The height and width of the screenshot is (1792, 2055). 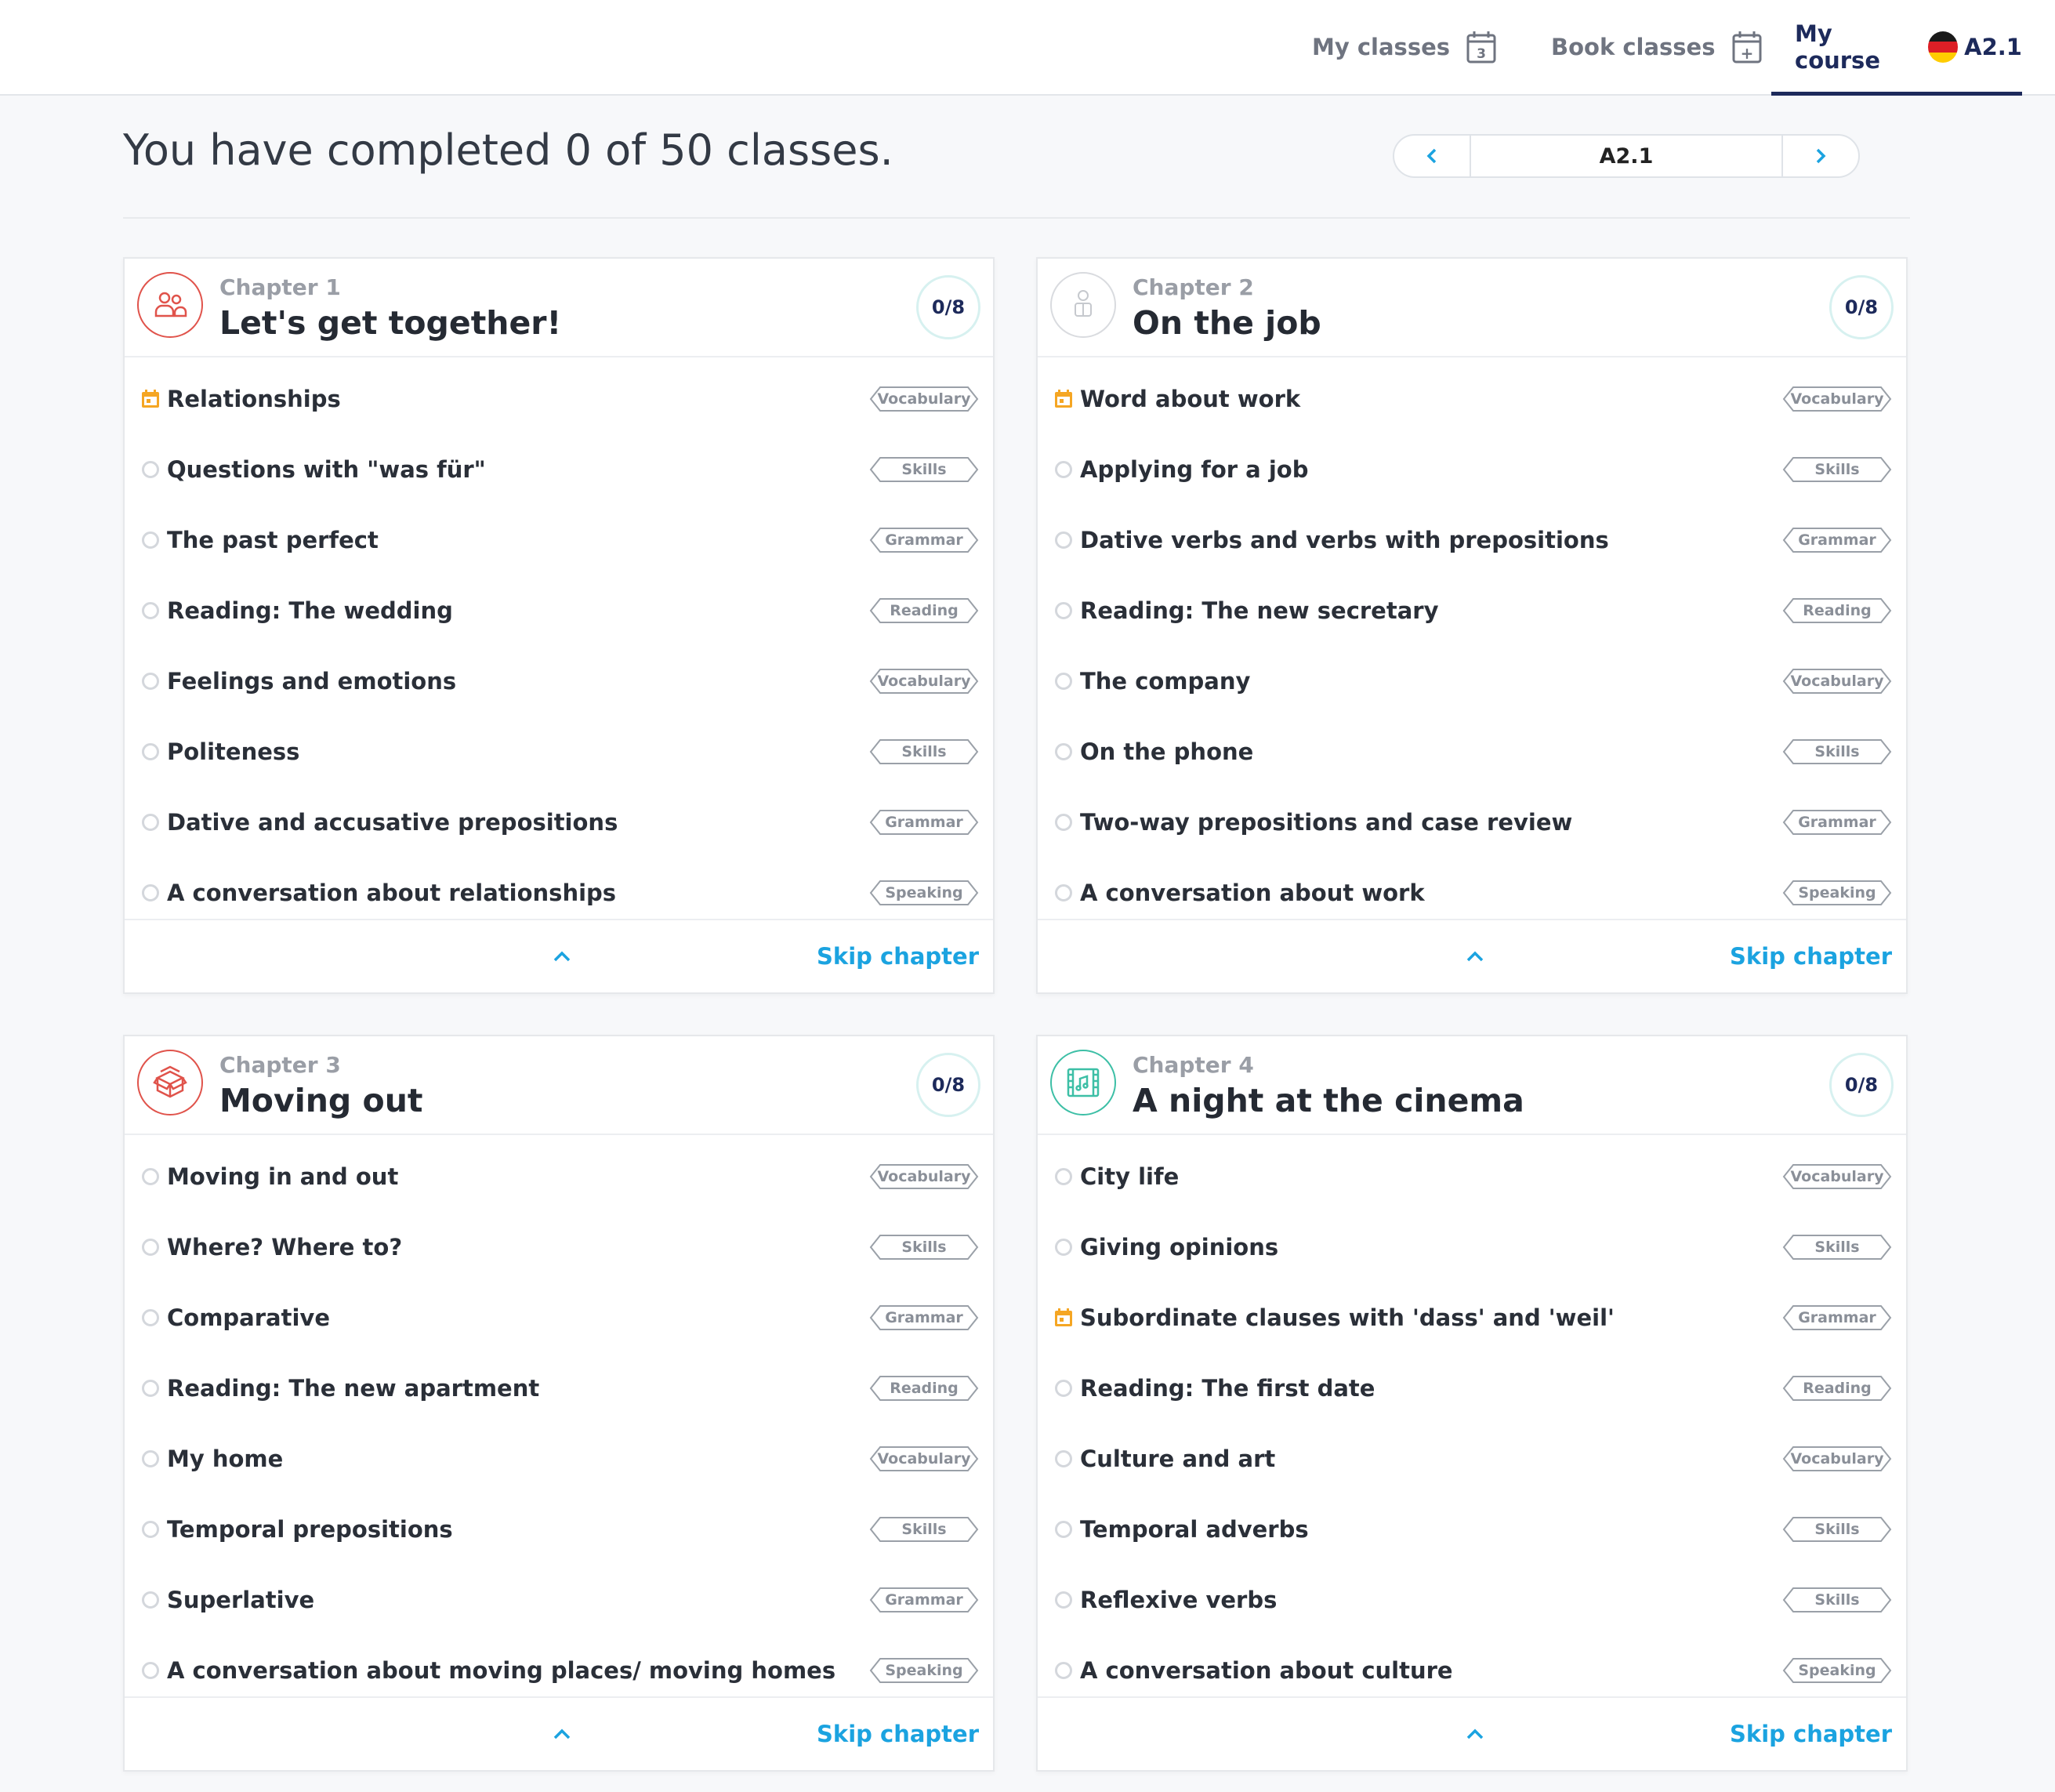 I want to click on lesson-title: Dative verbs and verbs with prepositions, so click(x=1344, y=540).